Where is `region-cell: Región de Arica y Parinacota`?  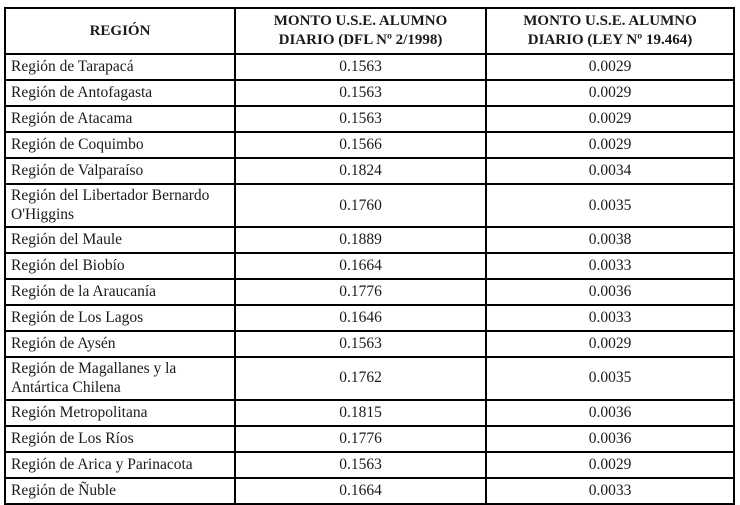 region-cell: Región de Arica y Parinacota is located at coordinates (120, 464).